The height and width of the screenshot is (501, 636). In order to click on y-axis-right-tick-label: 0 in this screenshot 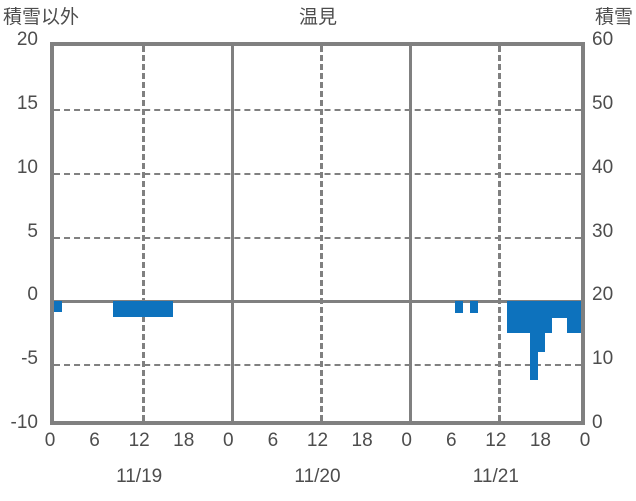, I will do `click(597, 422)`.